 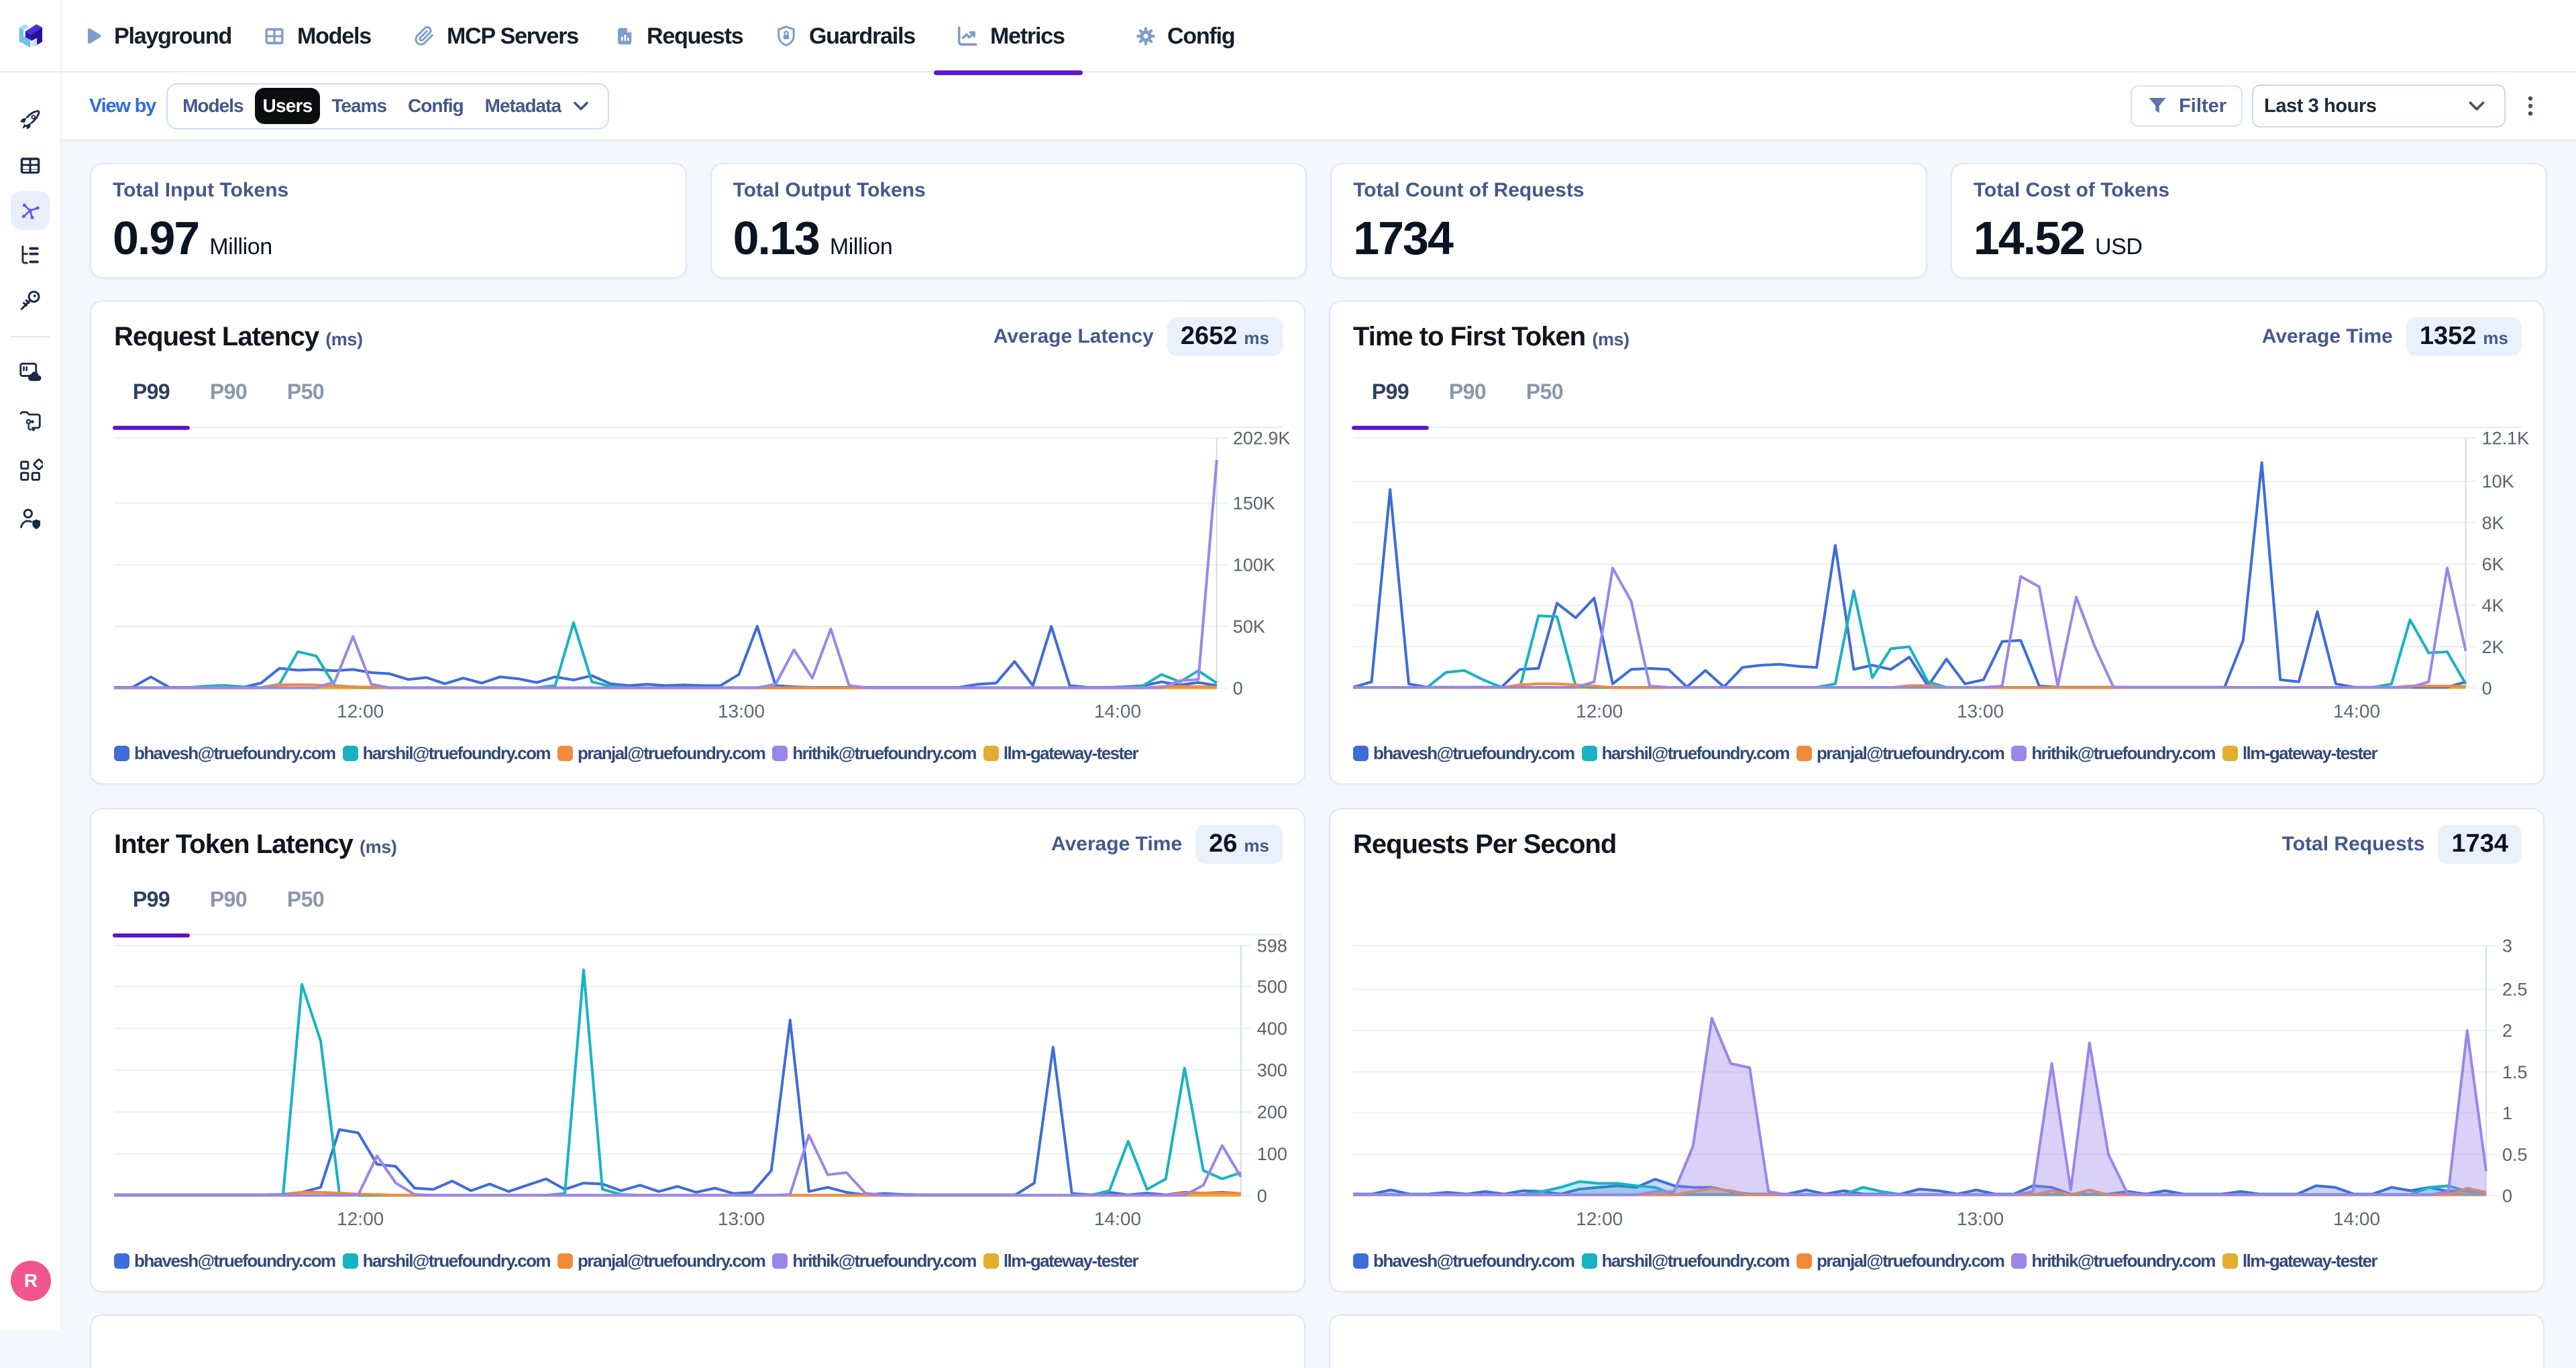 I want to click on svg-text: 2K, so click(x=2493, y=647).